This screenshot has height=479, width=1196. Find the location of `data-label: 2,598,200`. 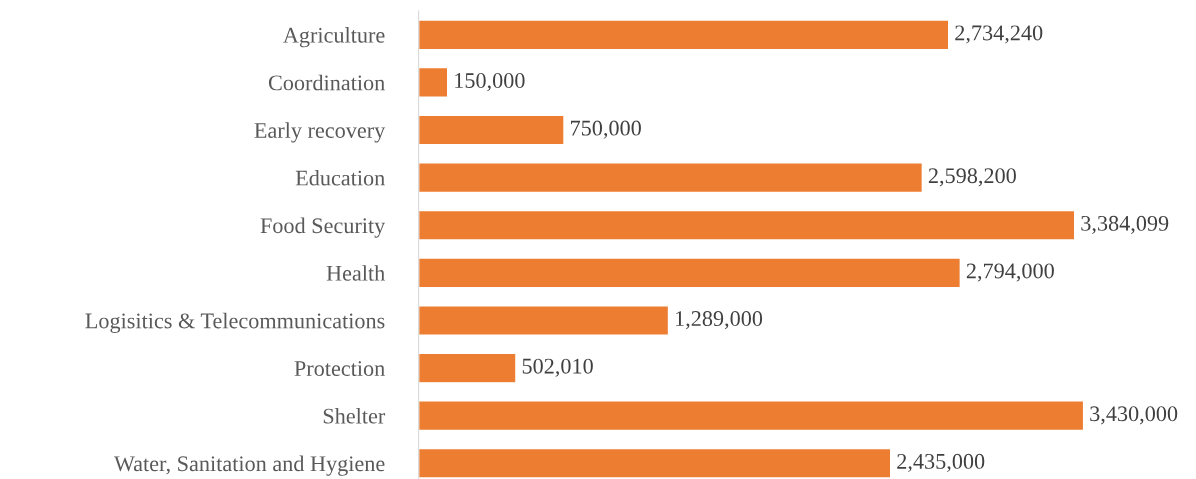

data-label: 2,598,200 is located at coordinates (972, 177).